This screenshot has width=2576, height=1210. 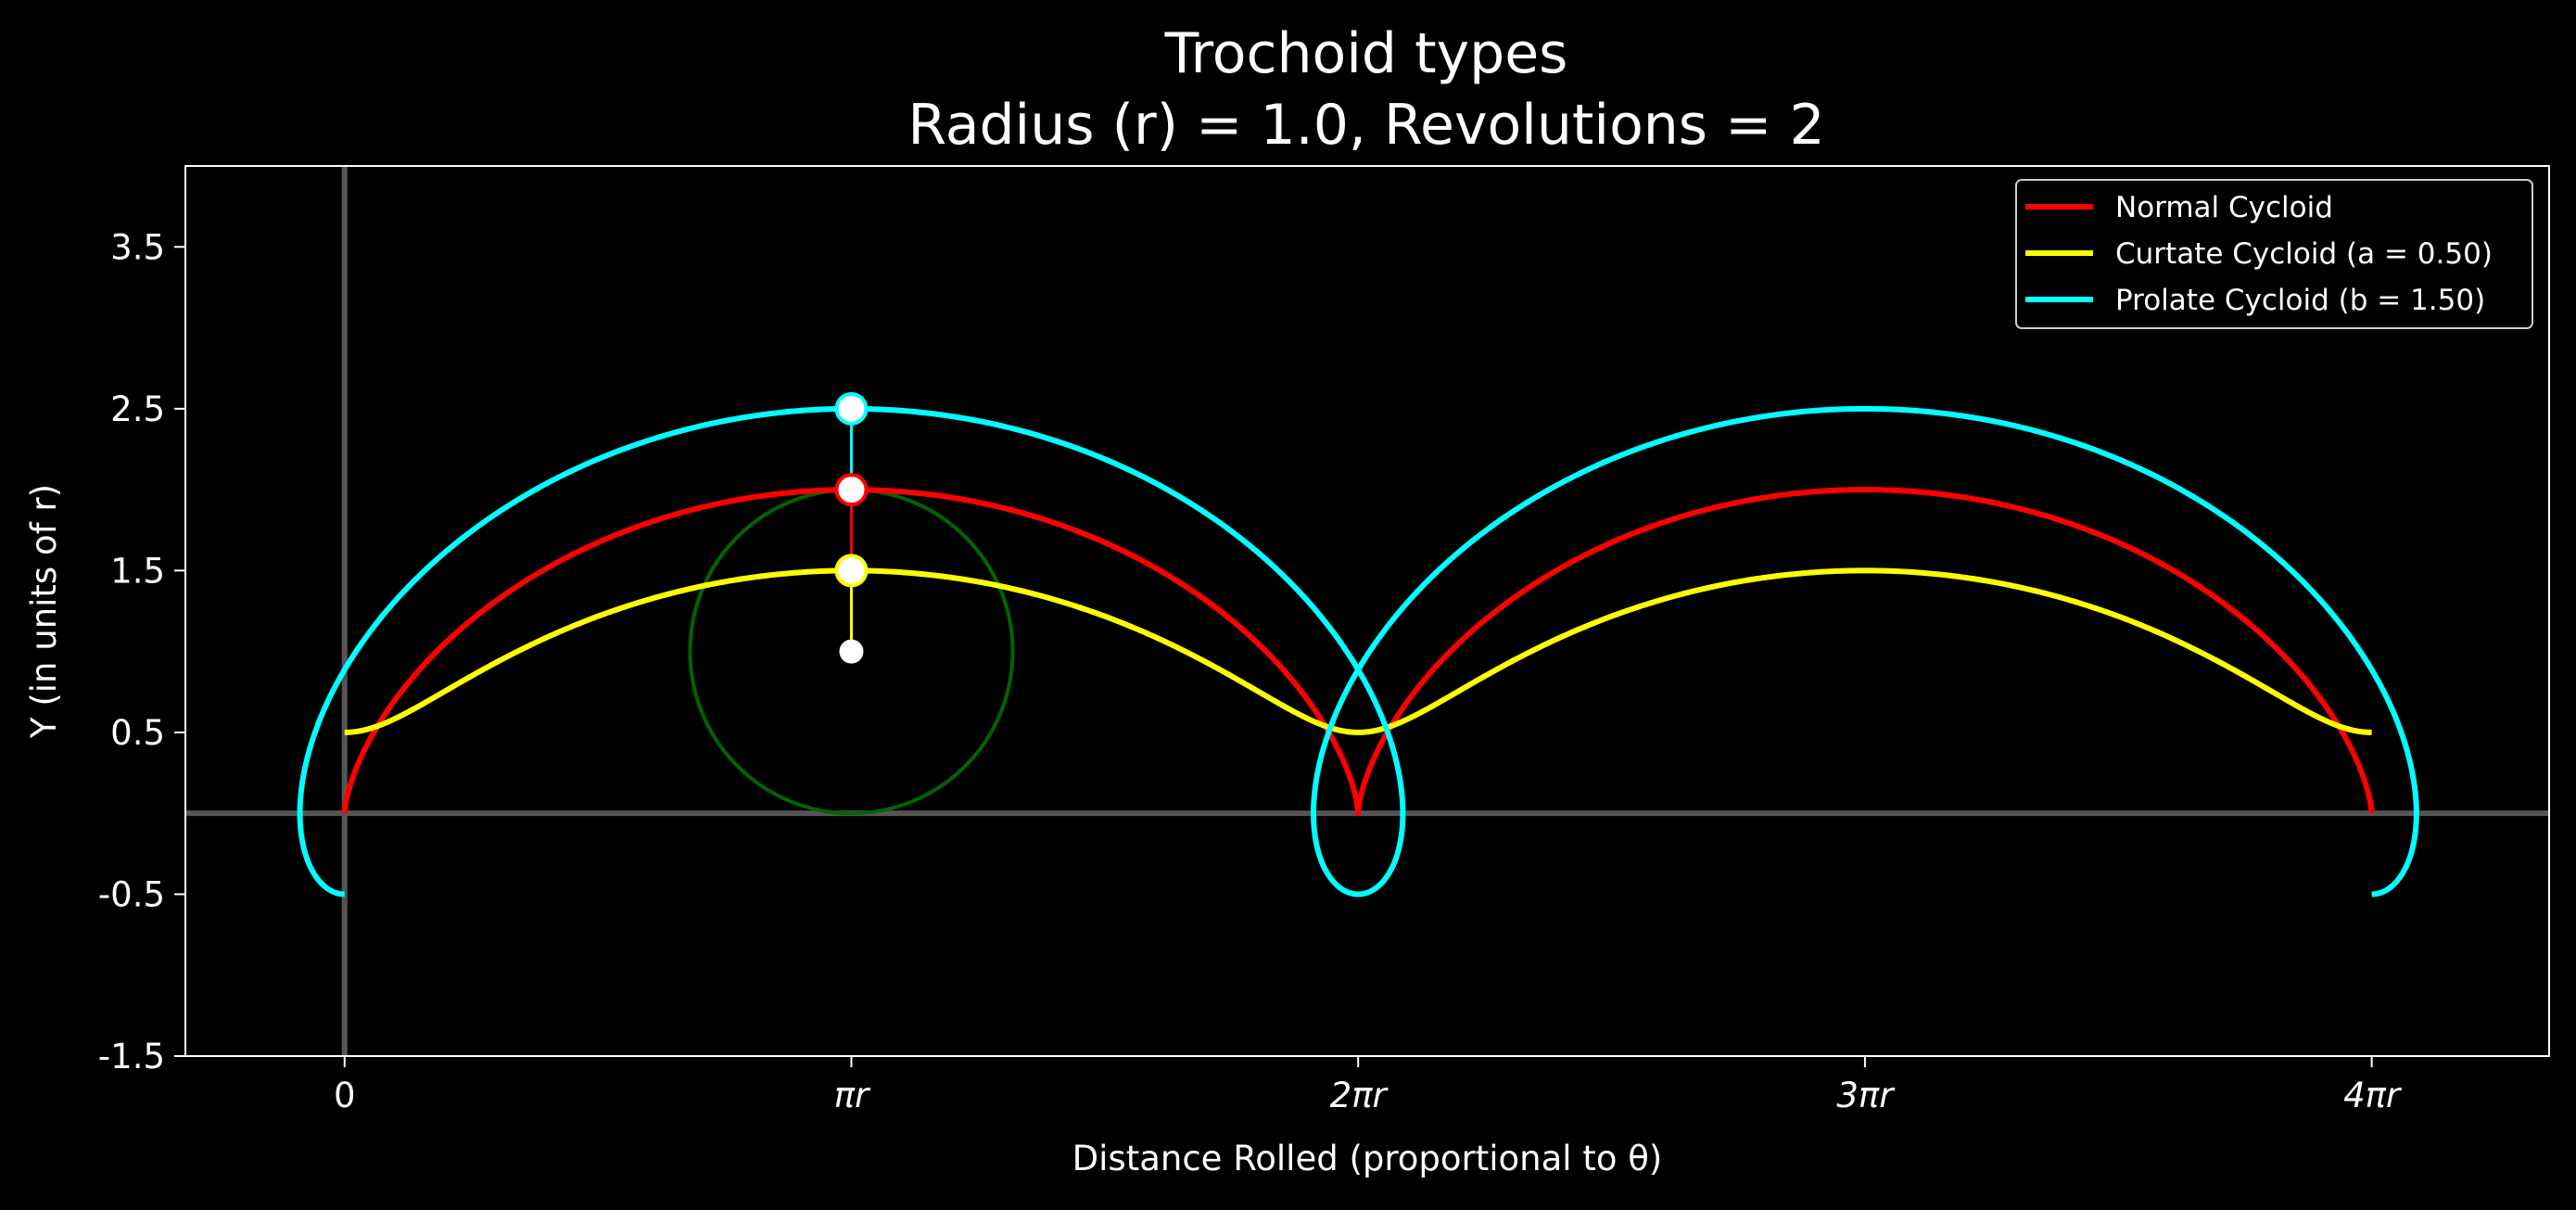 What do you see at coordinates (131, 894) in the screenshot?
I see `y-tick-label: -0.5` at bounding box center [131, 894].